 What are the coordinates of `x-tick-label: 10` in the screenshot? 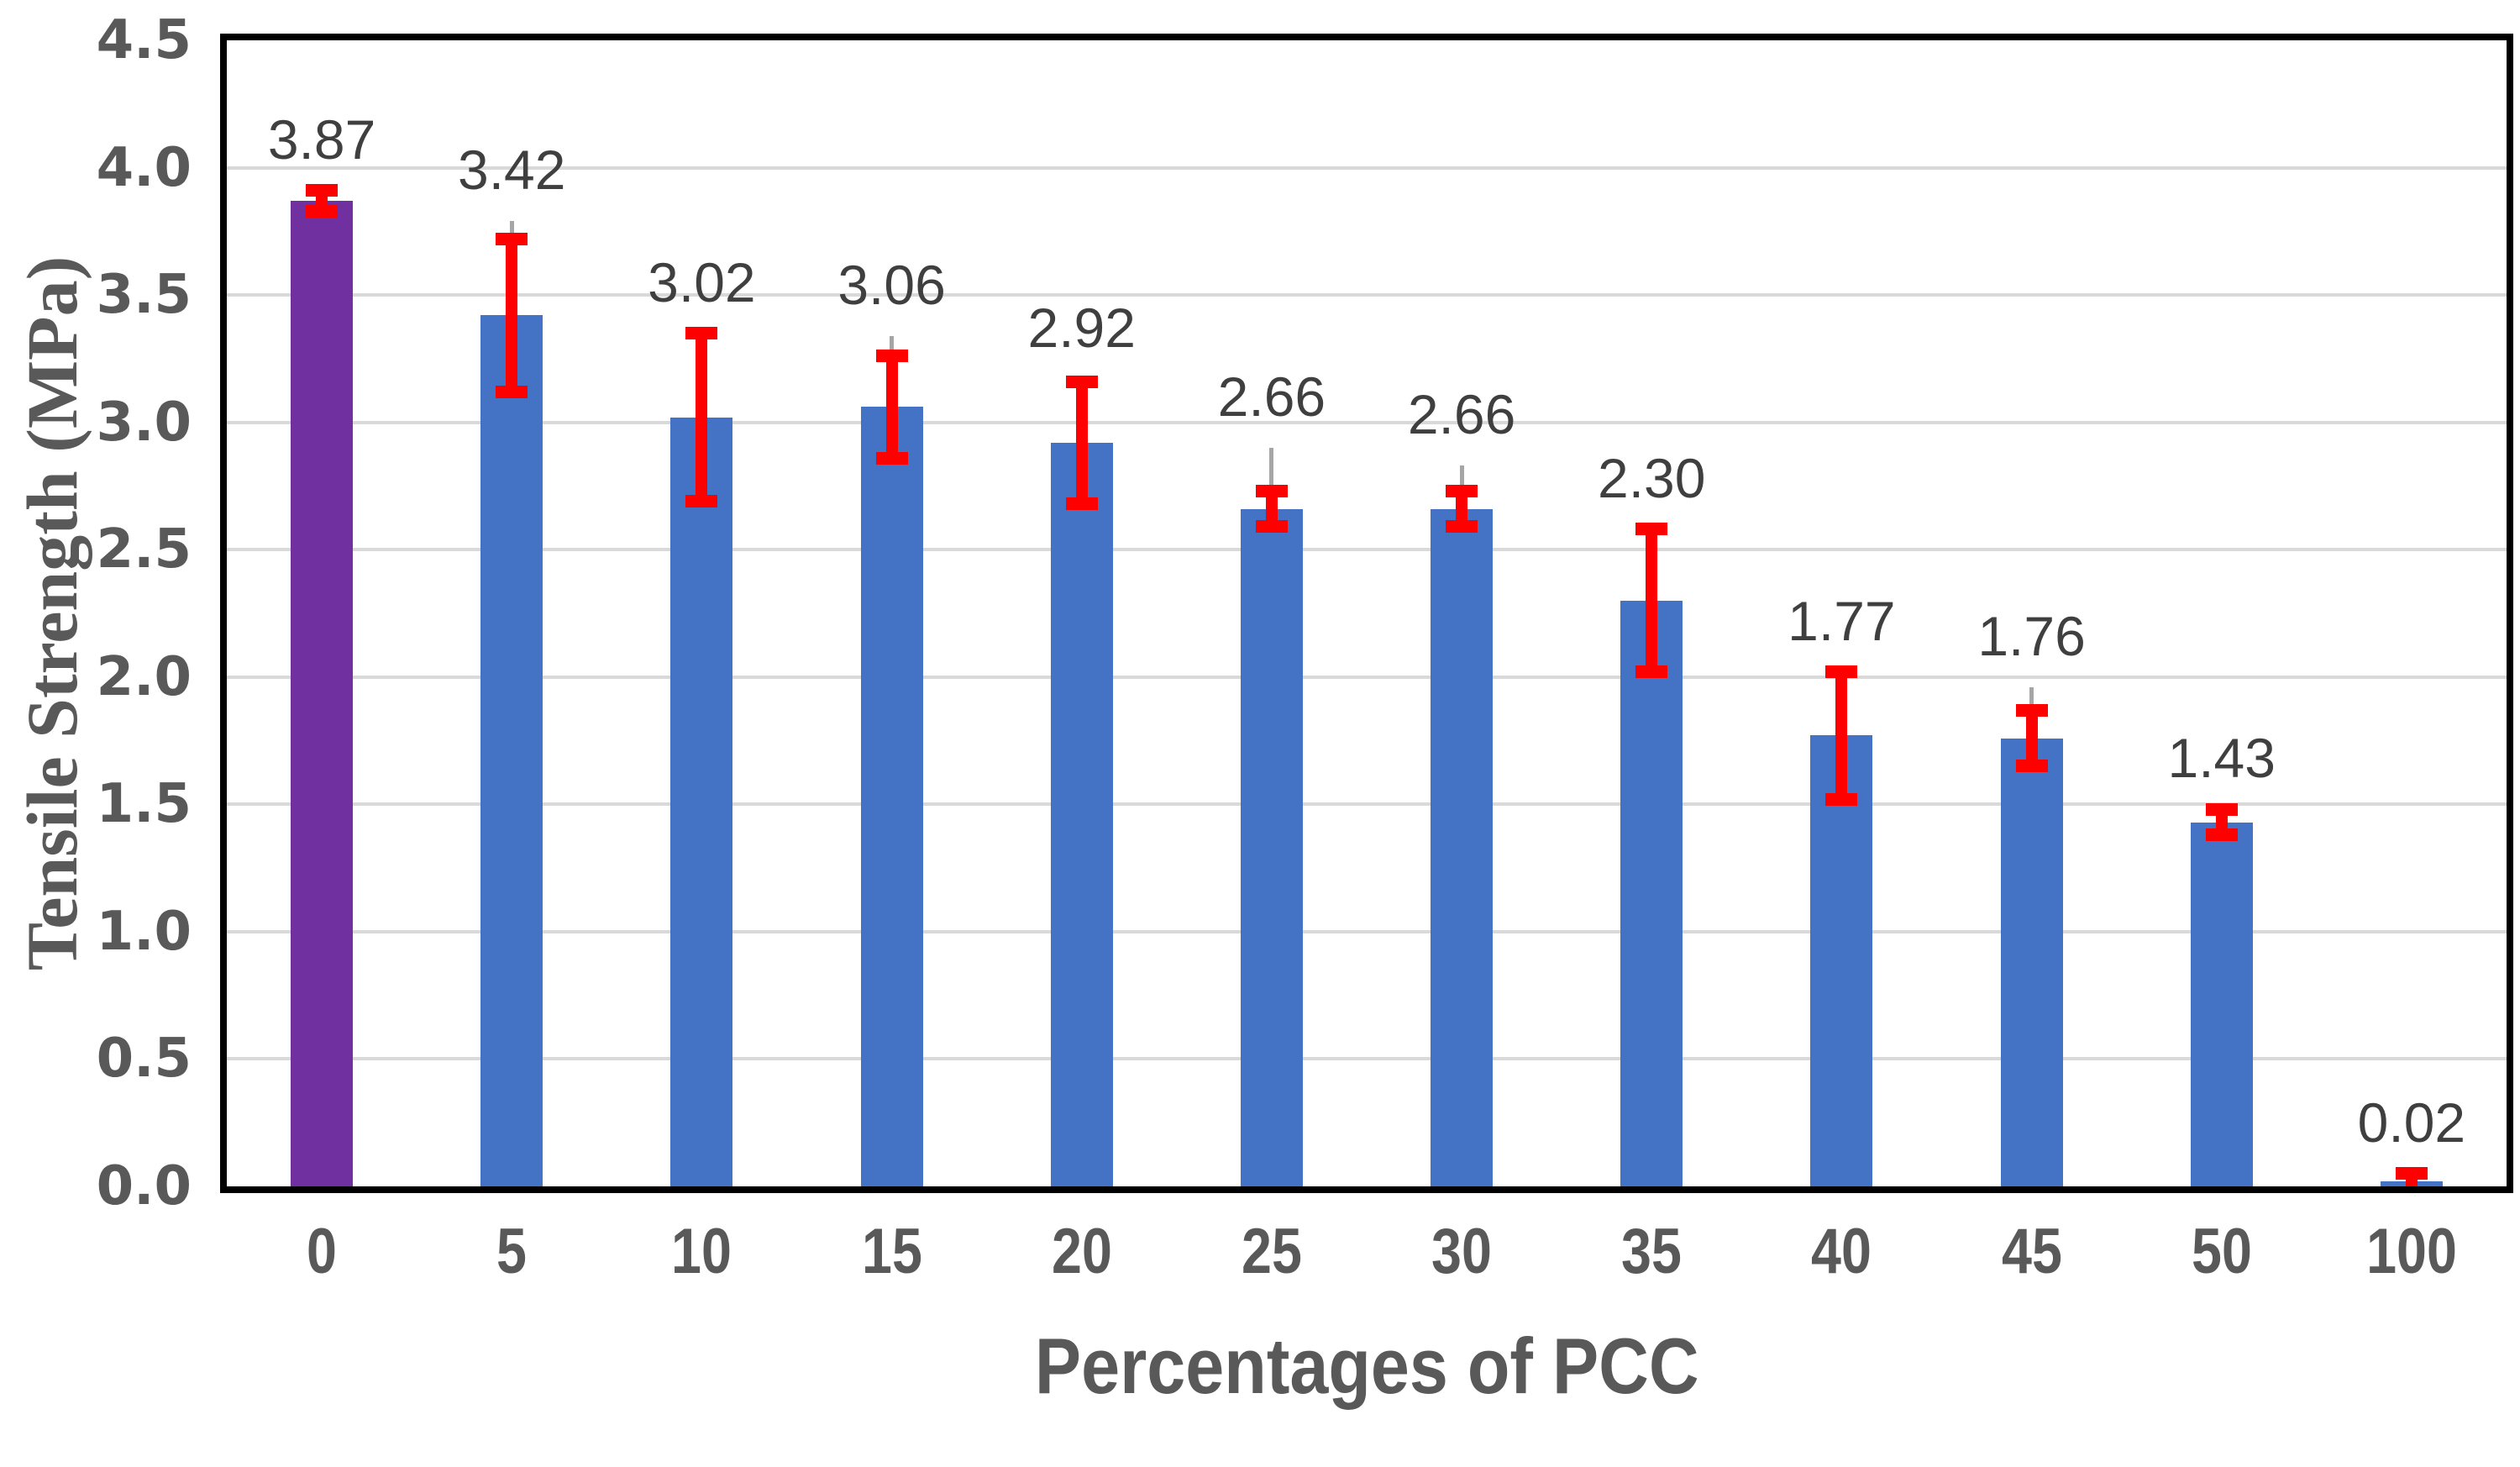 It's located at (701, 1251).